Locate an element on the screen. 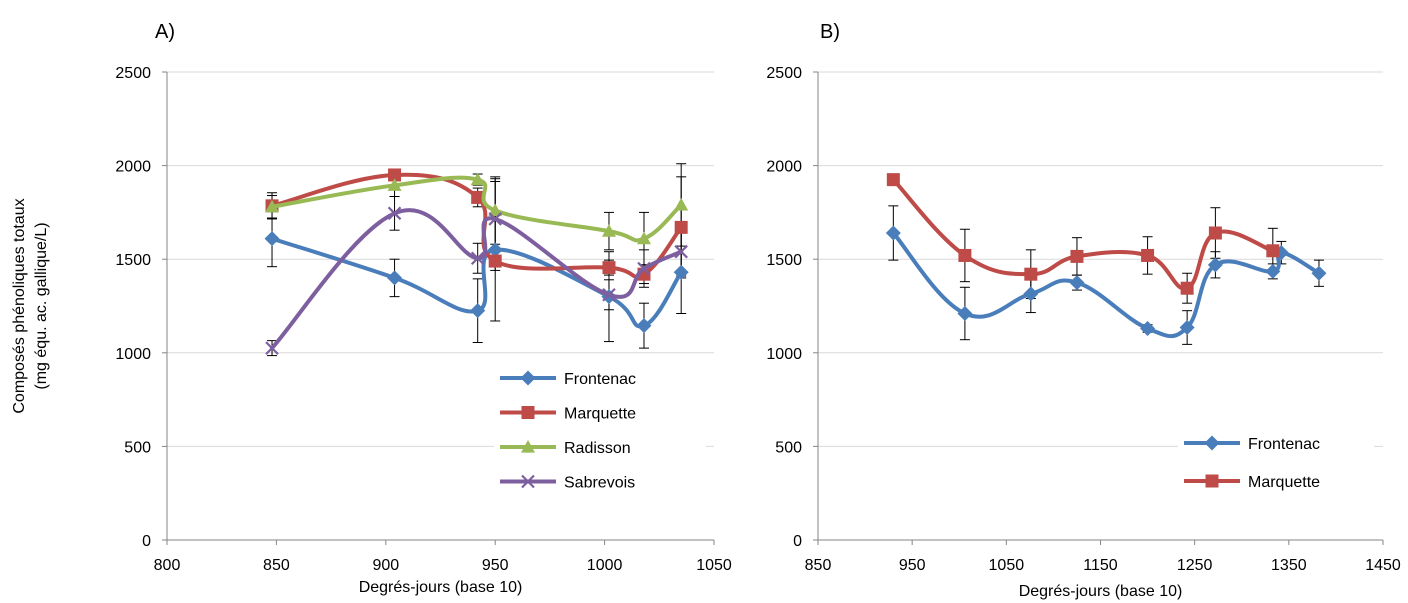  panel-label: B) is located at coordinates (830, 32).